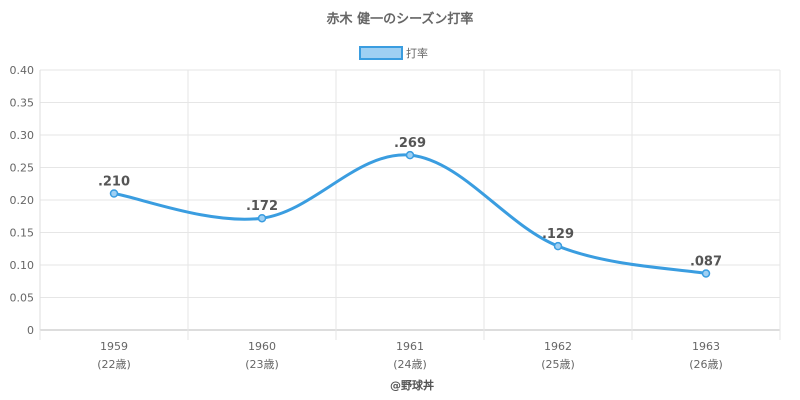 The width and height of the screenshot is (800, 400). I want to click on x-tick-sublabel: (23歳), so click(262, 364).